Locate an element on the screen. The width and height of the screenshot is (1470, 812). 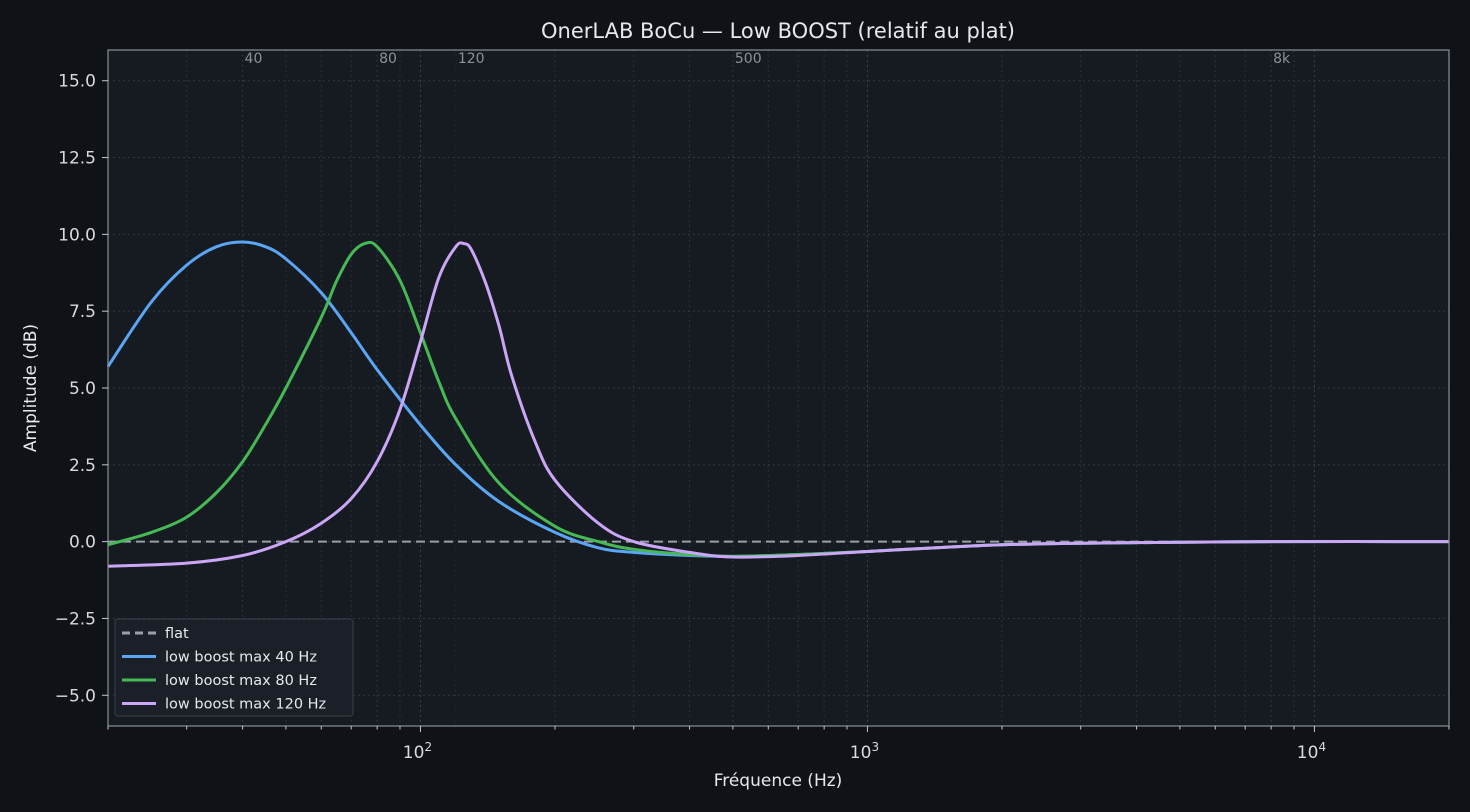
y-axis-label: Amplitude (dB) is located at coordinates (31, 388).